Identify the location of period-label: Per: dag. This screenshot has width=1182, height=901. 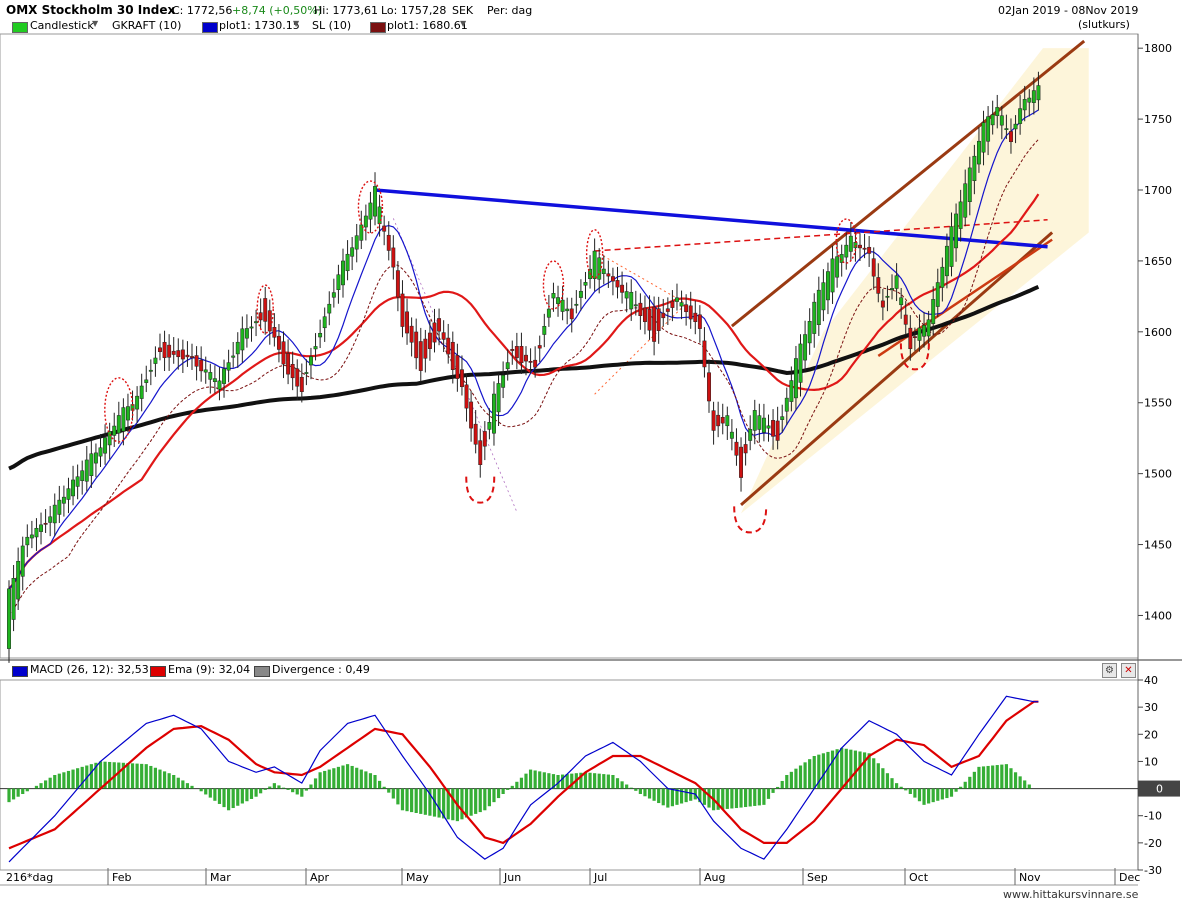
(510, 10).